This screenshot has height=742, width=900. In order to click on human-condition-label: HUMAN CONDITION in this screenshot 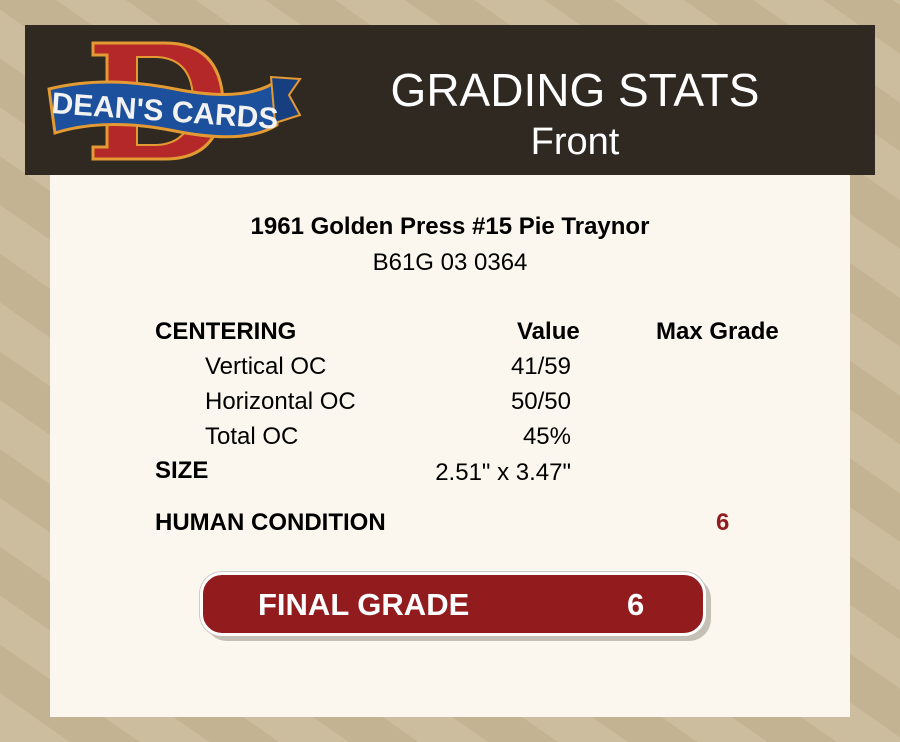, I will do `click(270, 522)`.